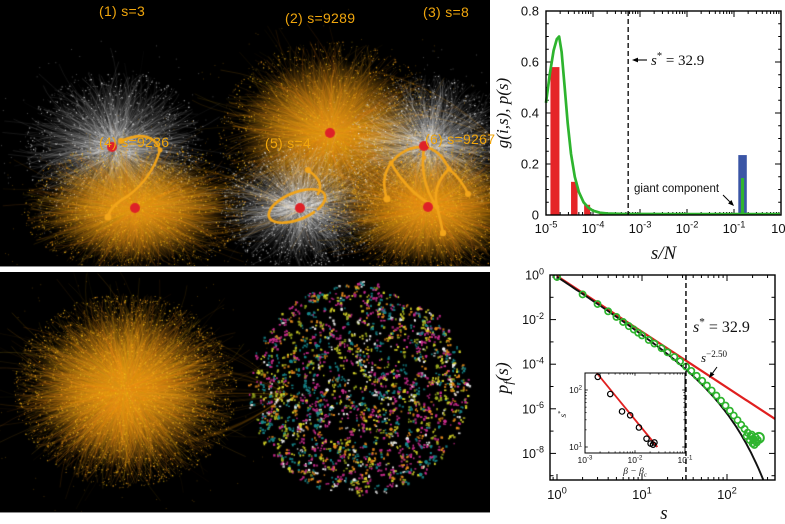  What do you see at coordinates (636, 459) in the screenshot?
I see `inset-x-tick-label: 10⁻²` at bounding box center [636, 459].